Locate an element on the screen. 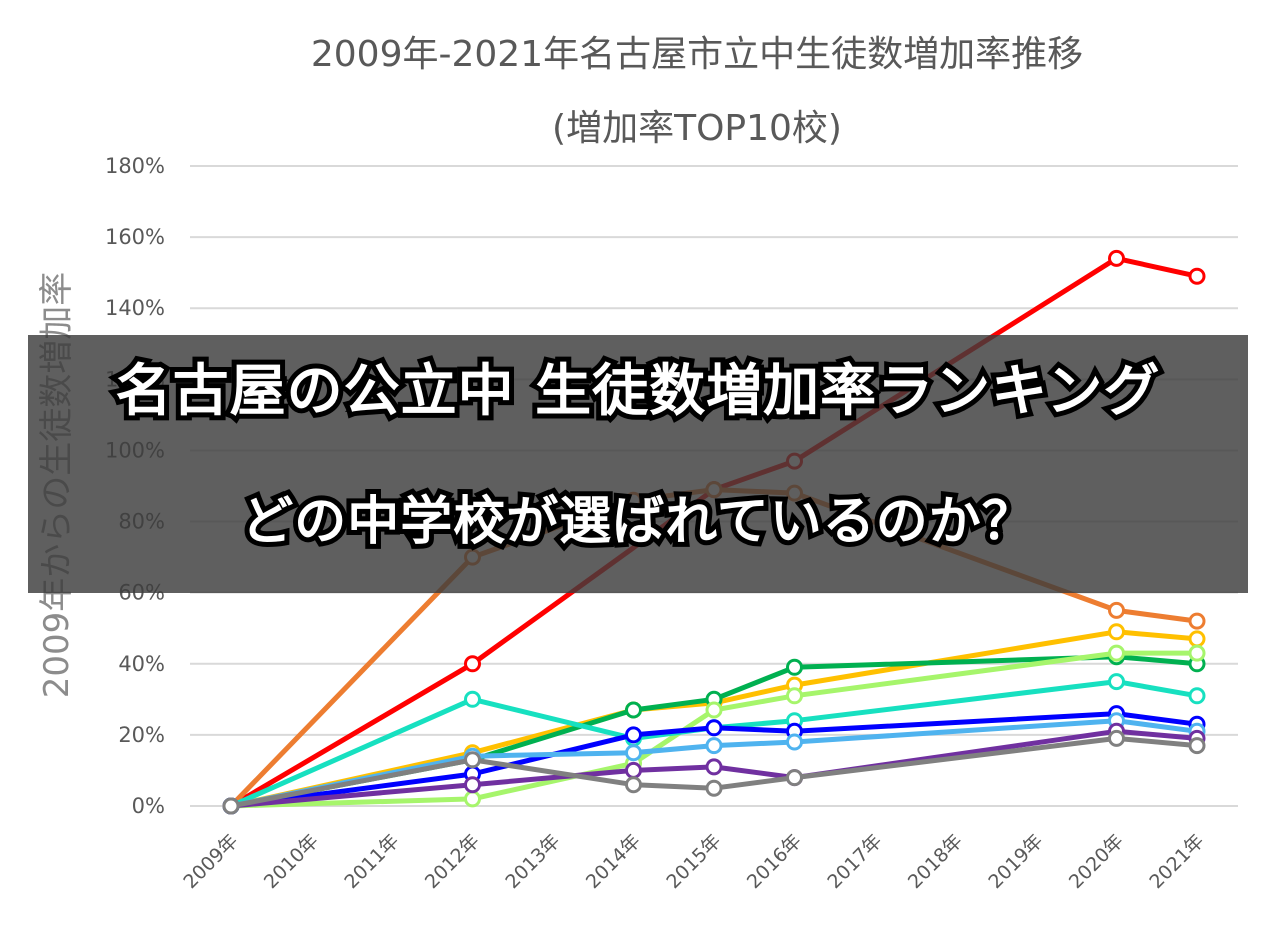 The image size is (1276, 929). x-tick-label: 2019年 is located at coordinates (1015, 861).